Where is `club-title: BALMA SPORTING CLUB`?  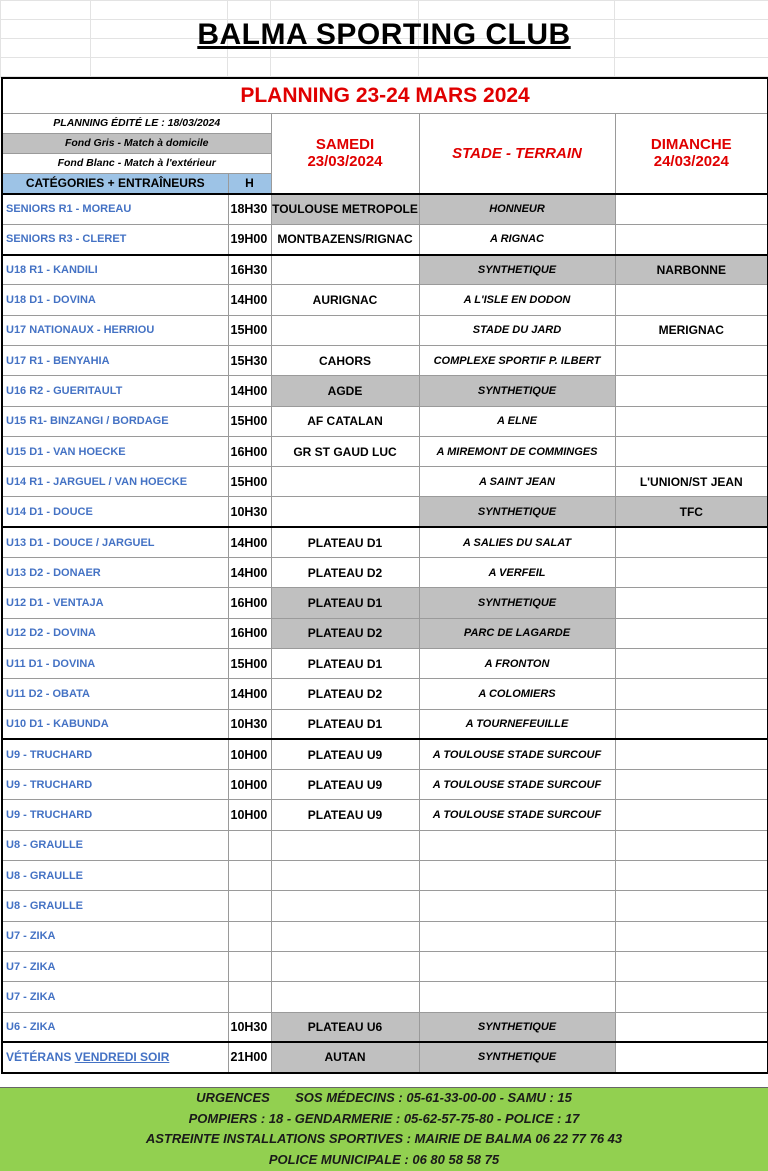 club-title: BALMA SPORTING CLUB is located at coordinates (384, 34).